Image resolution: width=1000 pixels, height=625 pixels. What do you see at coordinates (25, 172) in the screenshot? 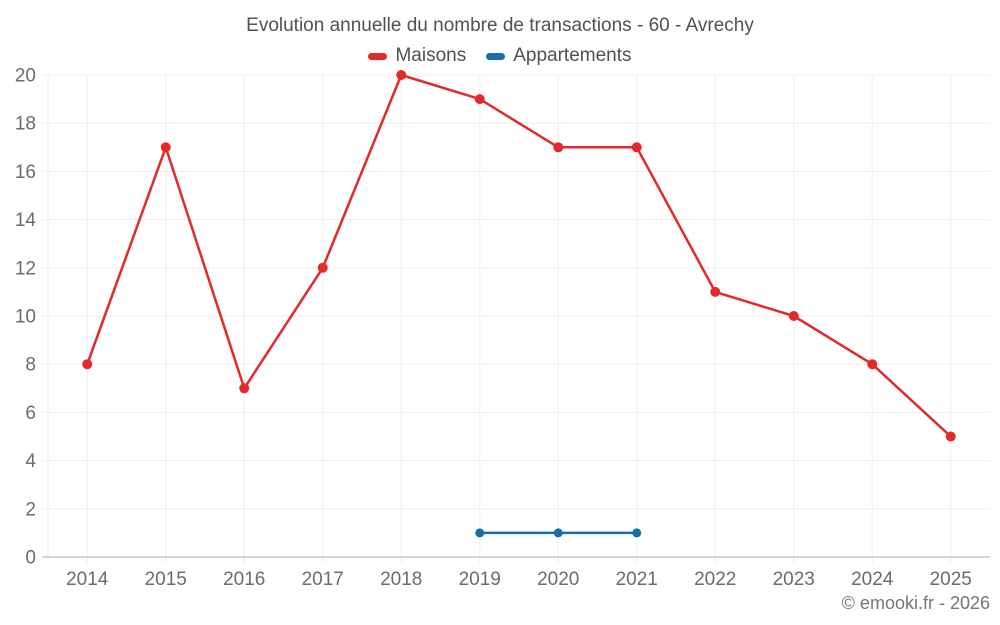
I see `y-tick-label: 16` at bounding box center [25, 172].